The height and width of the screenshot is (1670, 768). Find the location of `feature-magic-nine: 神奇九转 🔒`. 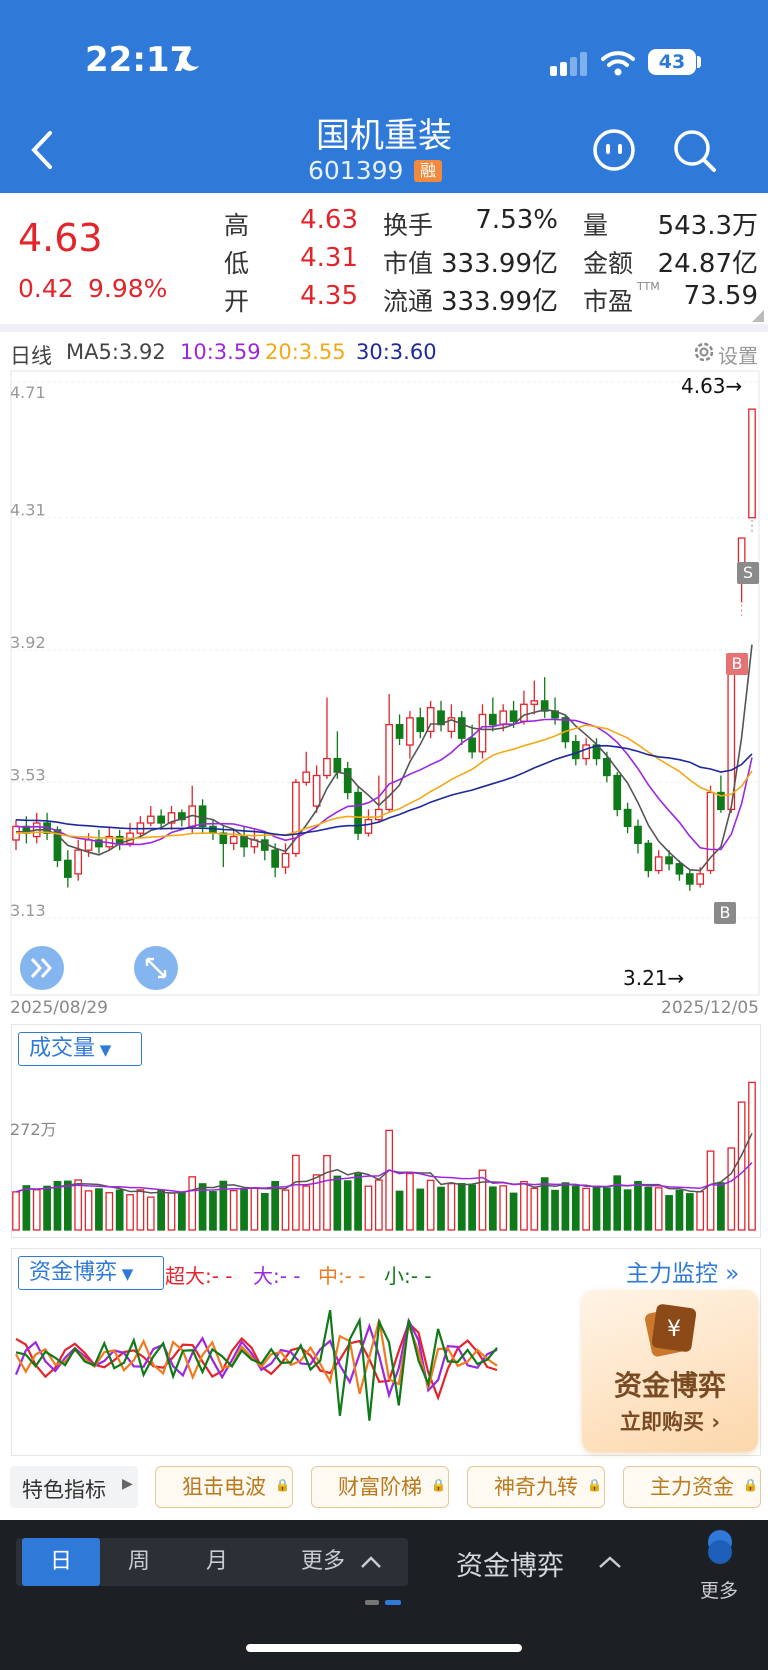

feature-magic-nine: 神奇九转 🔒 is located at coordinates (536, 1487).